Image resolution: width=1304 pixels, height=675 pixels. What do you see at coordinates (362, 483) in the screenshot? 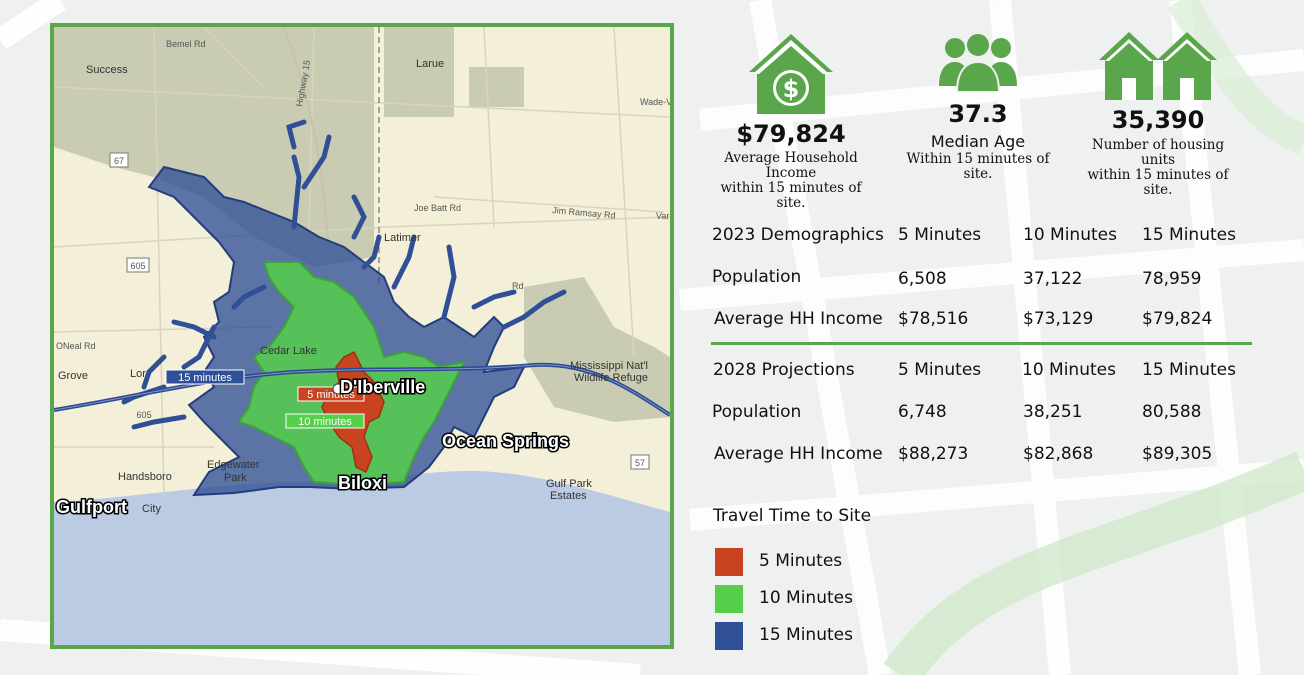
I see `label-biloxi: Biloxi` at bounding box center [362, 483].